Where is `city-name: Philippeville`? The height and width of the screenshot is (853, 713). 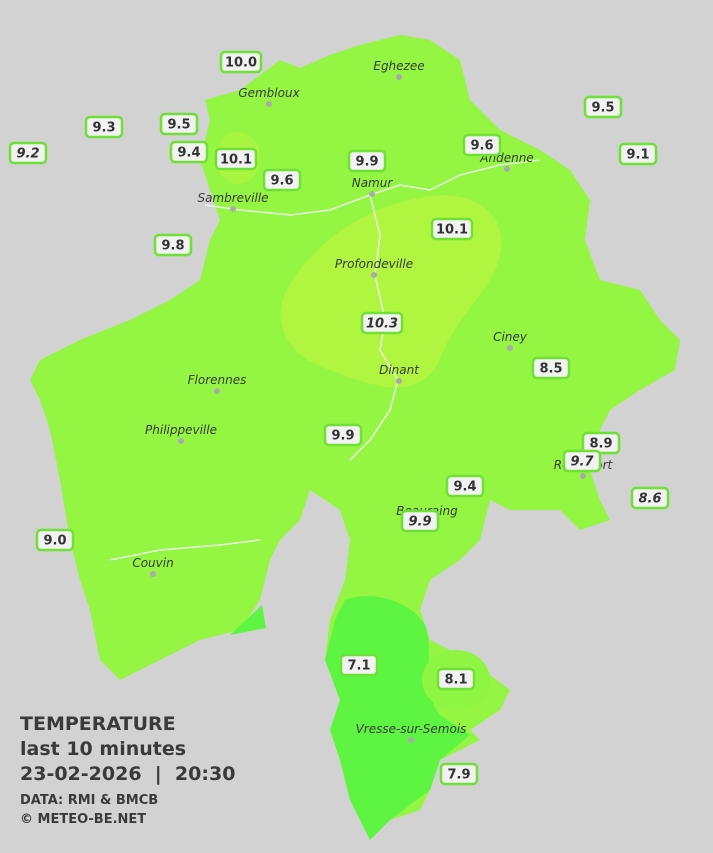 city-name: Philippeville is located at coordinates (181, 430).